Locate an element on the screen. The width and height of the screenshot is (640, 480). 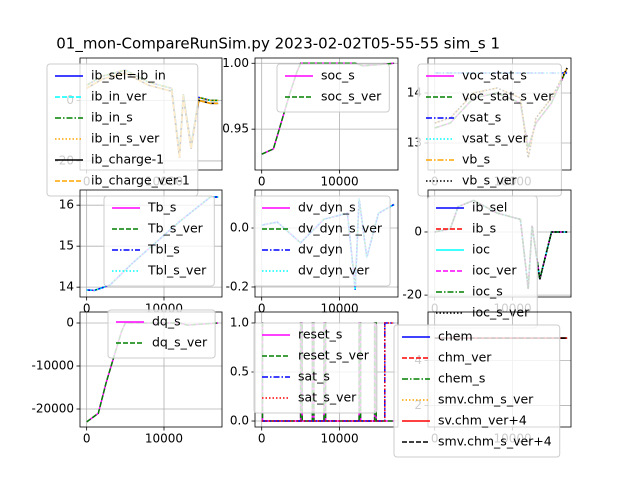
legend: reset_s reset_s_ver sat_s sat_s_ver is located at coordinates (315, 368).